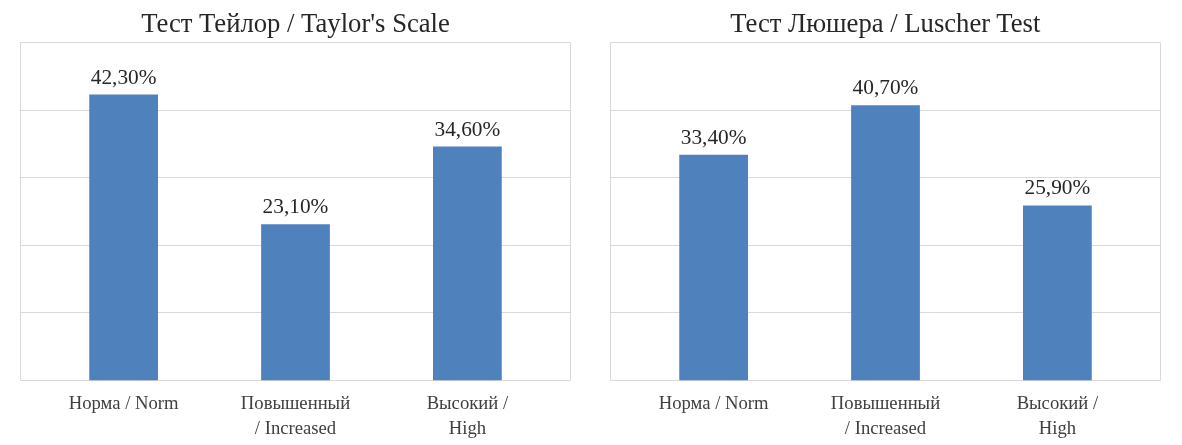  I want to click on data-label: 25,90%, so click(1057, 187).